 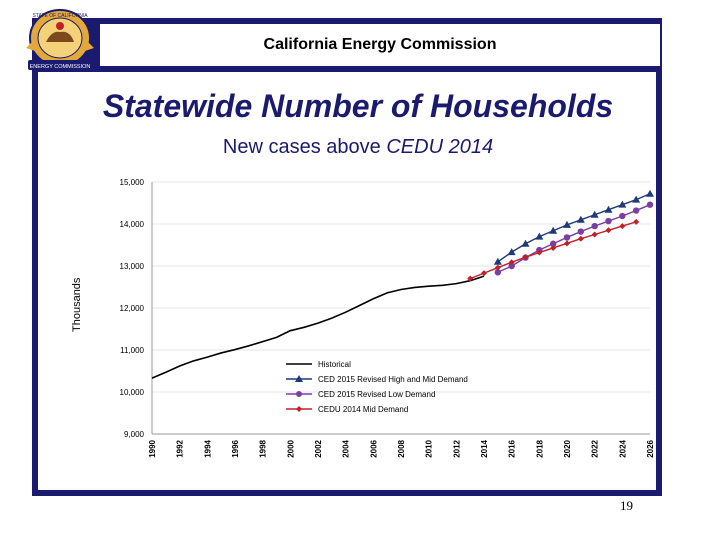 What do you see at coordinates (512, 448) in the screenshot?
I see `x-tick-label: 2016` at bounding box center [512, 448].